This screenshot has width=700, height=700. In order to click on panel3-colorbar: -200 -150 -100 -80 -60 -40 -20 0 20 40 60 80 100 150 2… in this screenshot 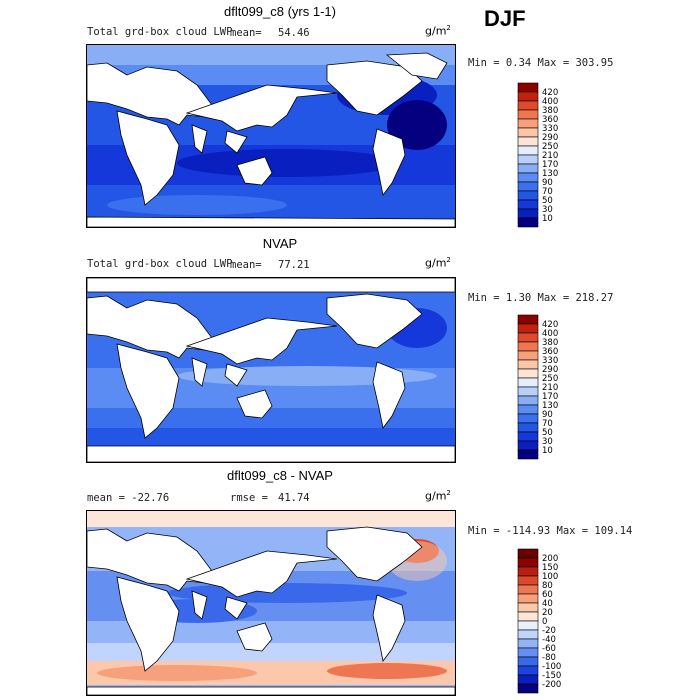, I will do `click(547, 623)`.